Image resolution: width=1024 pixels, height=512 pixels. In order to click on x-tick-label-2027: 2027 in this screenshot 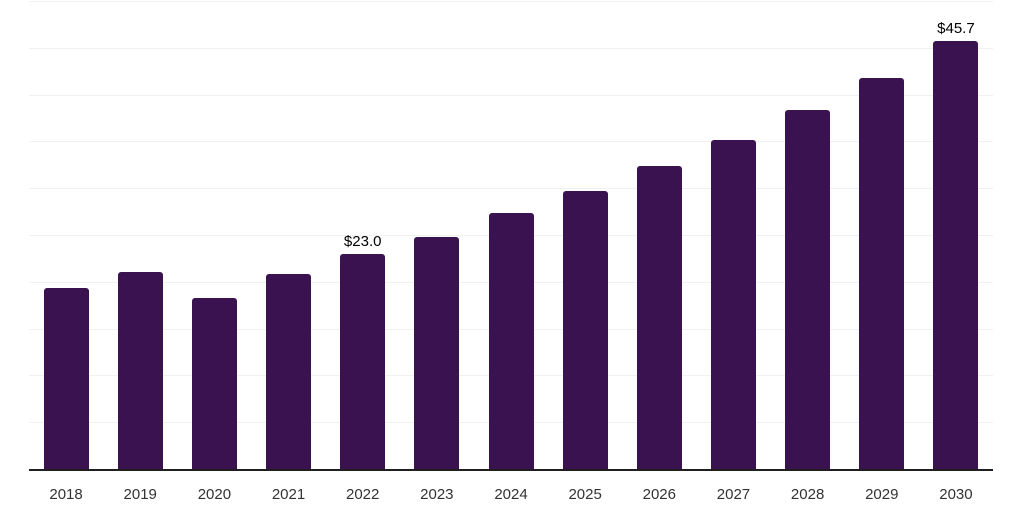, I will do `click(733, 494)`.